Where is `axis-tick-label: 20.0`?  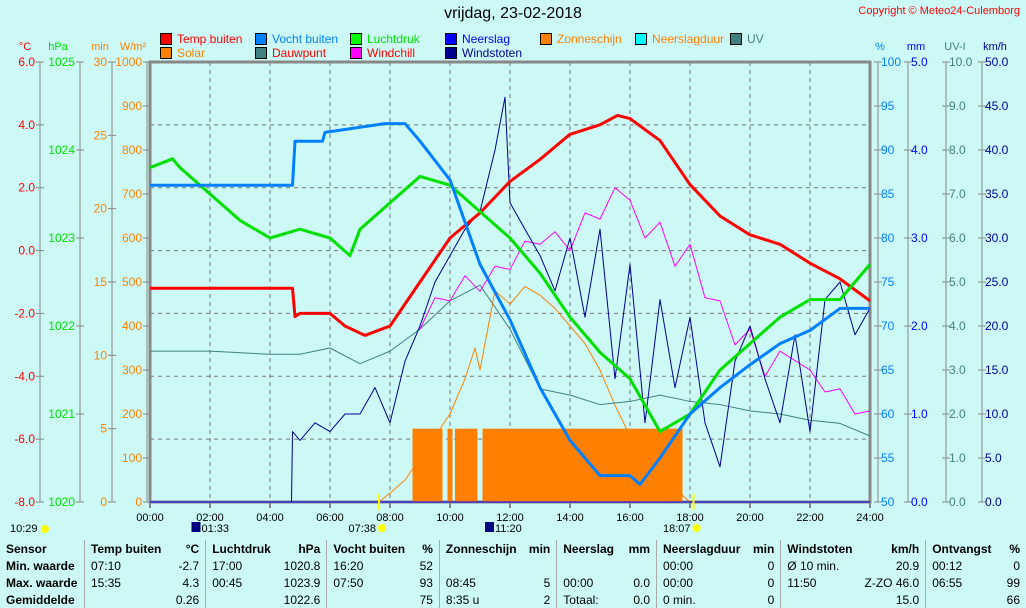 axis-tick-label: 20.0 is located at coordinates (997, 326).